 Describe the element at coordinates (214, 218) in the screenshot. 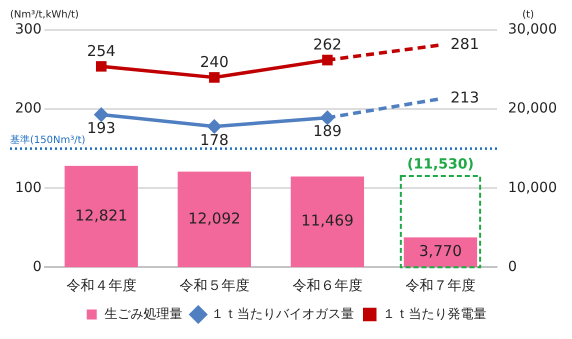

I see `data-label: 12,092` at that location.